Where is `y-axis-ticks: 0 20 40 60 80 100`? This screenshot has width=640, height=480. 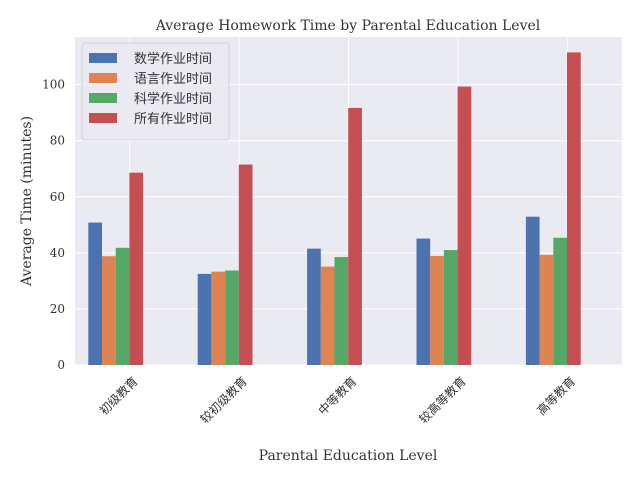
y-axis-ticks: 0 20 40 60 80 100 is located at coordinates (53, 225).